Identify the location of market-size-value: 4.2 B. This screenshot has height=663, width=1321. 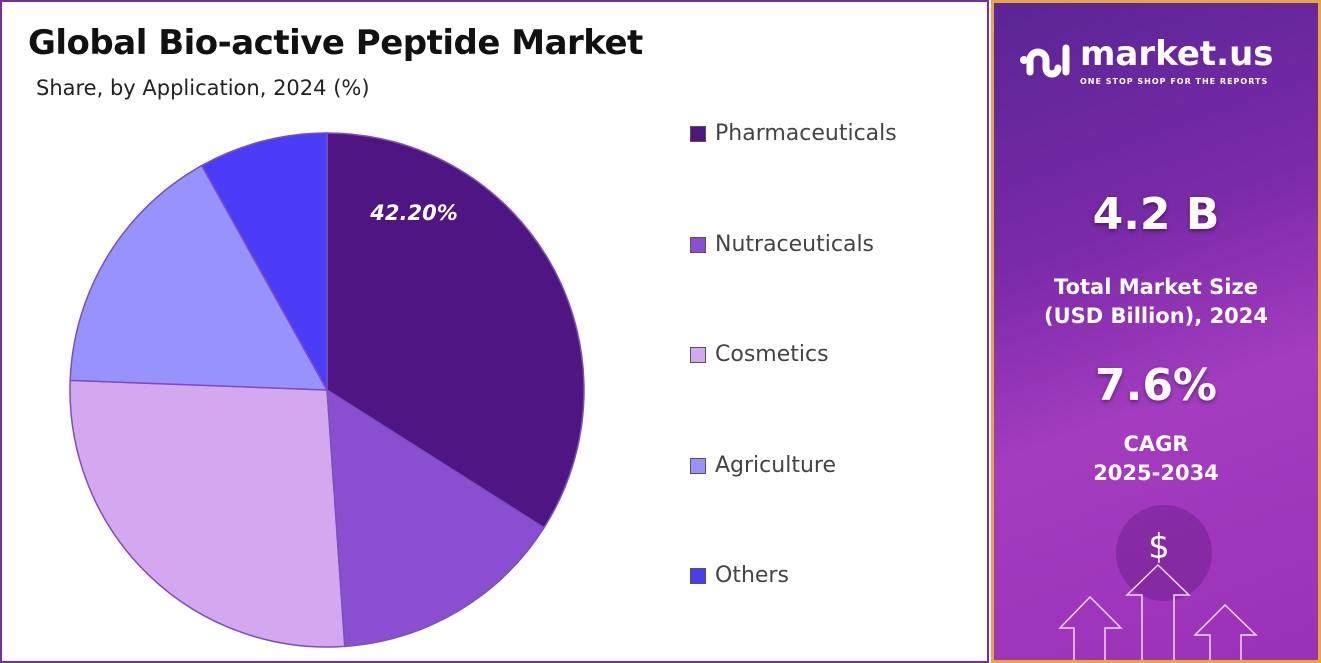
(1156, 214).